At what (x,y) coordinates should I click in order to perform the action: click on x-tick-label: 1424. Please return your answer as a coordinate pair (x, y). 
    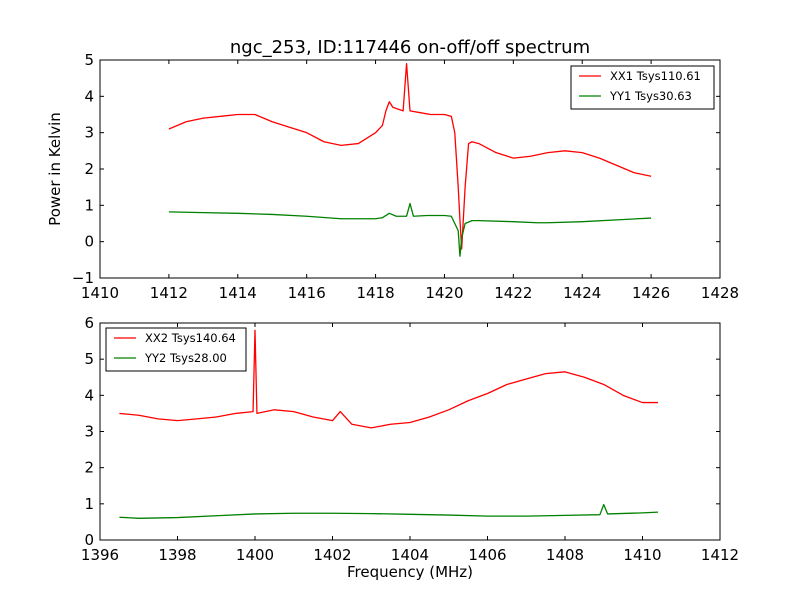
    Looking at the image, I should click on (582, 293).